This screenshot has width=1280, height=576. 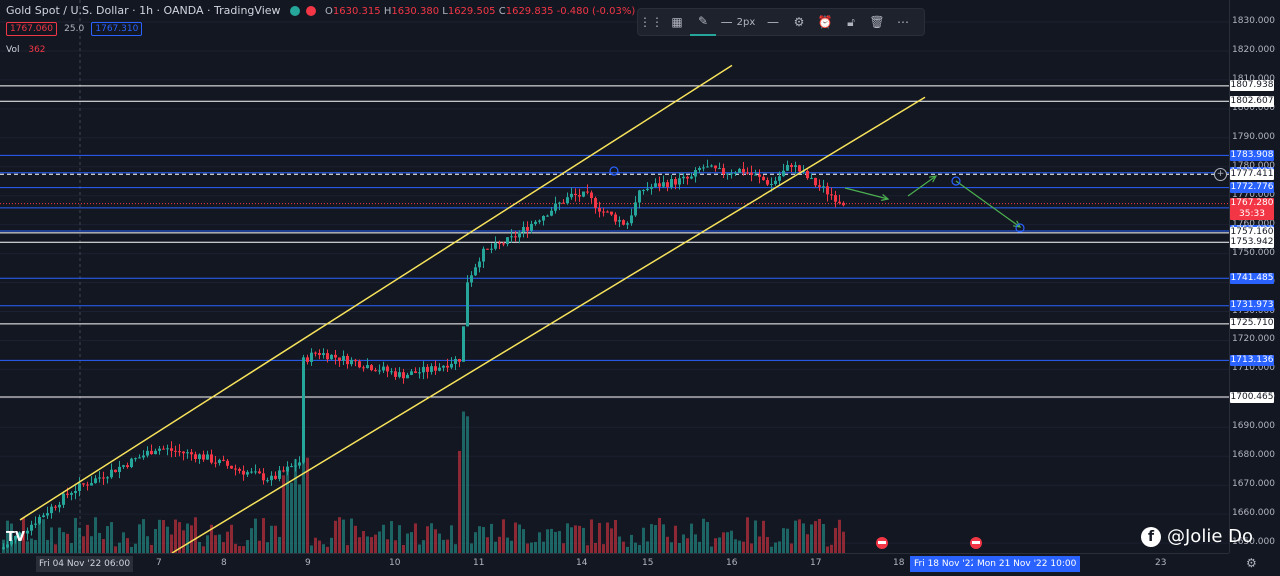 What do you see at coordinates (1252, 233) in the screenshot?
I see `level-price-label: 1757.160` at bounding box center [1252, 233].